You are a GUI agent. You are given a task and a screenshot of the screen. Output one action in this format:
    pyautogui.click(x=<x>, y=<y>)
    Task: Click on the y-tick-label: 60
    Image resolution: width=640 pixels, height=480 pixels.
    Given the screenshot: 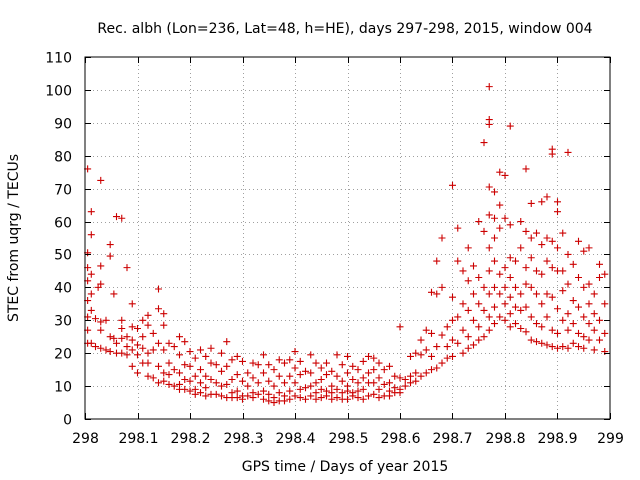 What is the action you would take?
    pyautogui.click(x=63, y=224)
    